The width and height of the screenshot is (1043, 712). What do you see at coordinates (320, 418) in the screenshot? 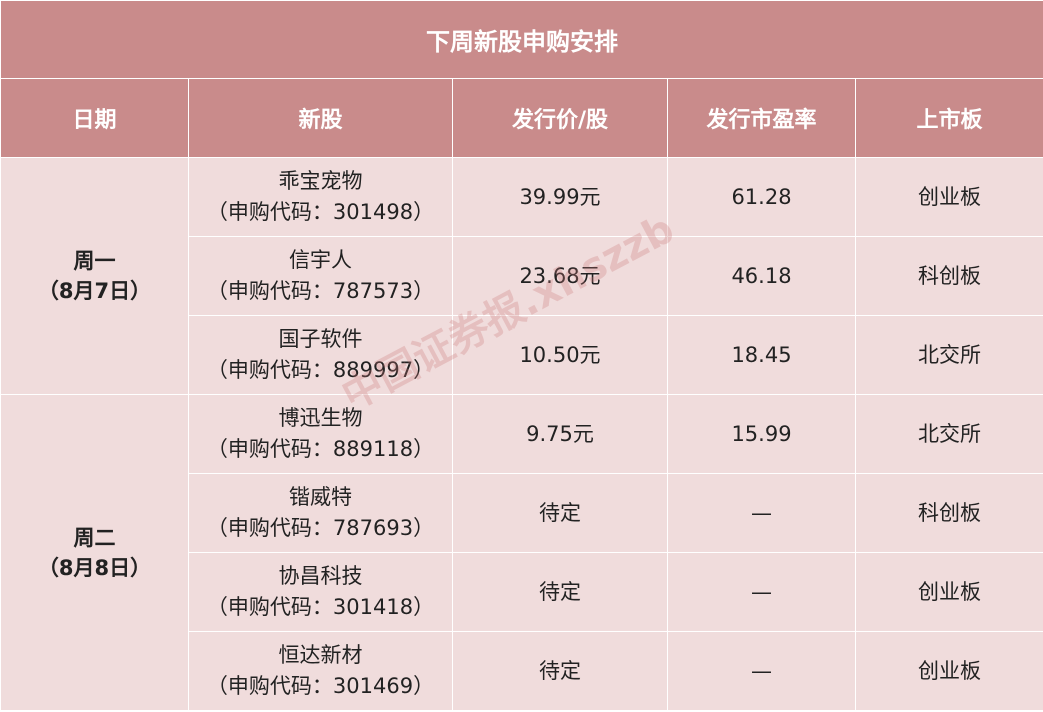
I see `stock-name: 博迅生物` at bounding box center [320, 418].